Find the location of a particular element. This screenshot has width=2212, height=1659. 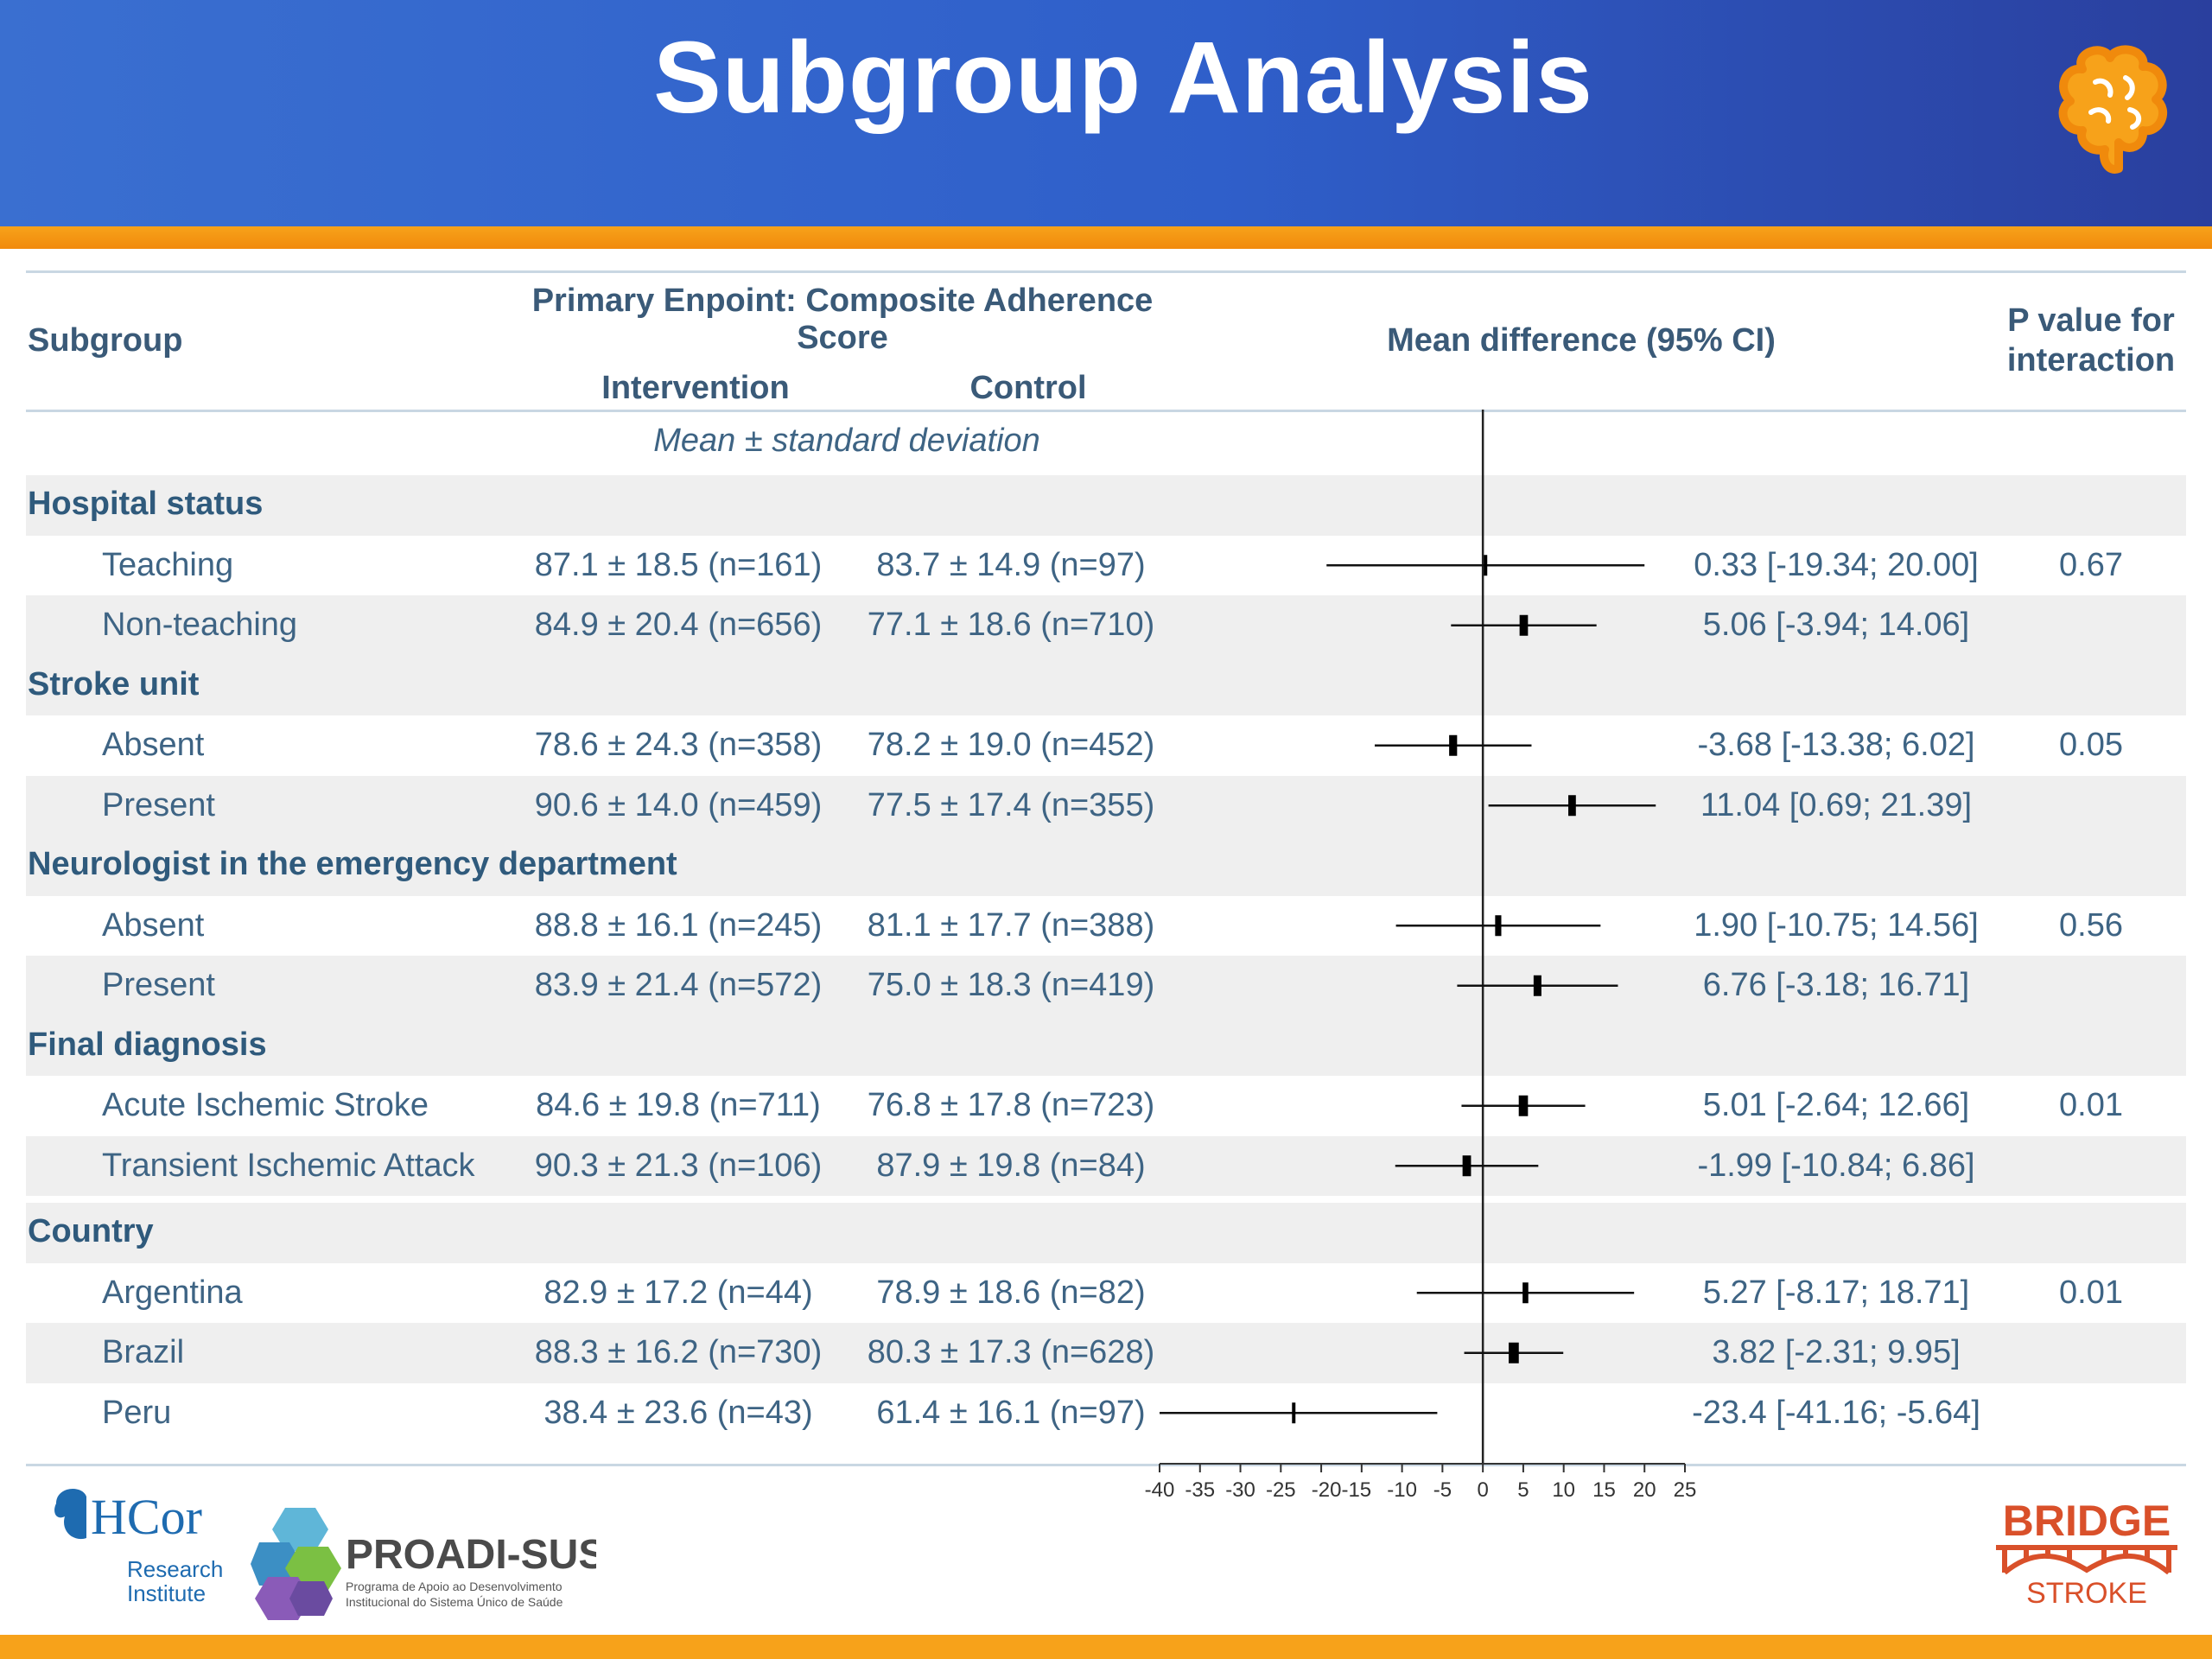

hcor-institute: Institute is located at coordinates (166, 1593).